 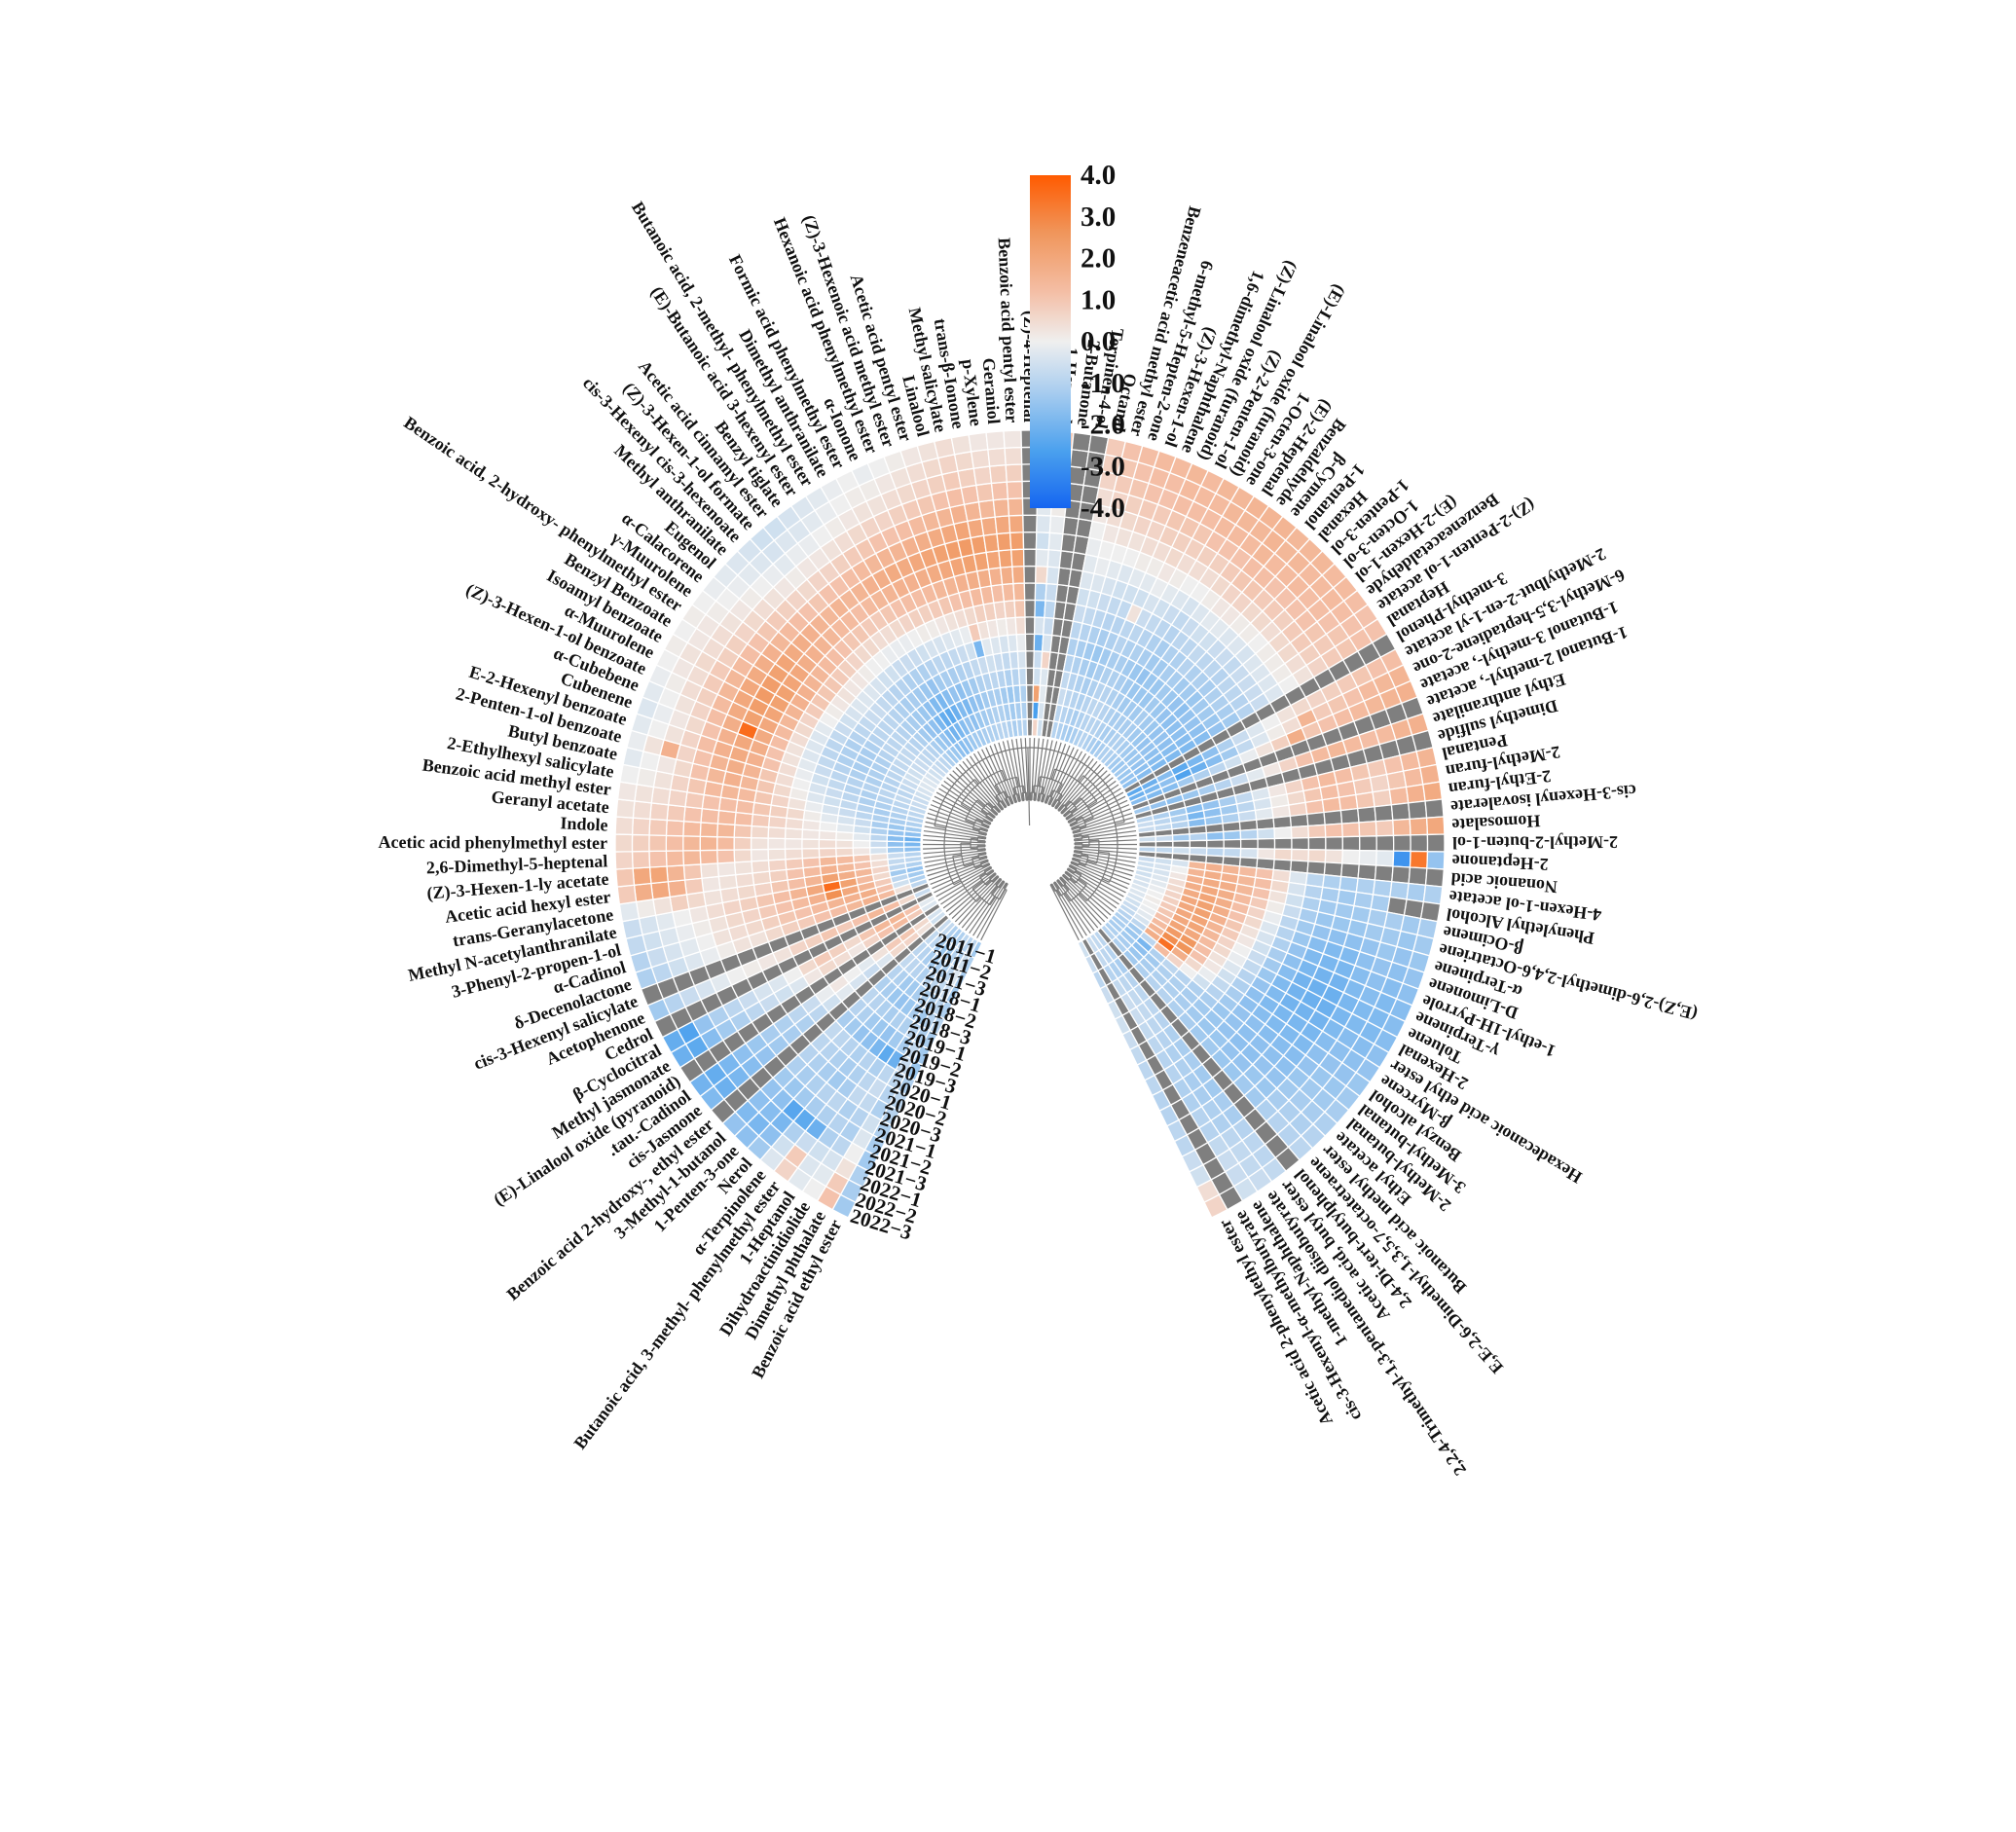 What do you see at coordinates (1103, 466) in the screenshot?
I see `colorbar-tick-label: -3.0` at bounding box center [1103, 466].